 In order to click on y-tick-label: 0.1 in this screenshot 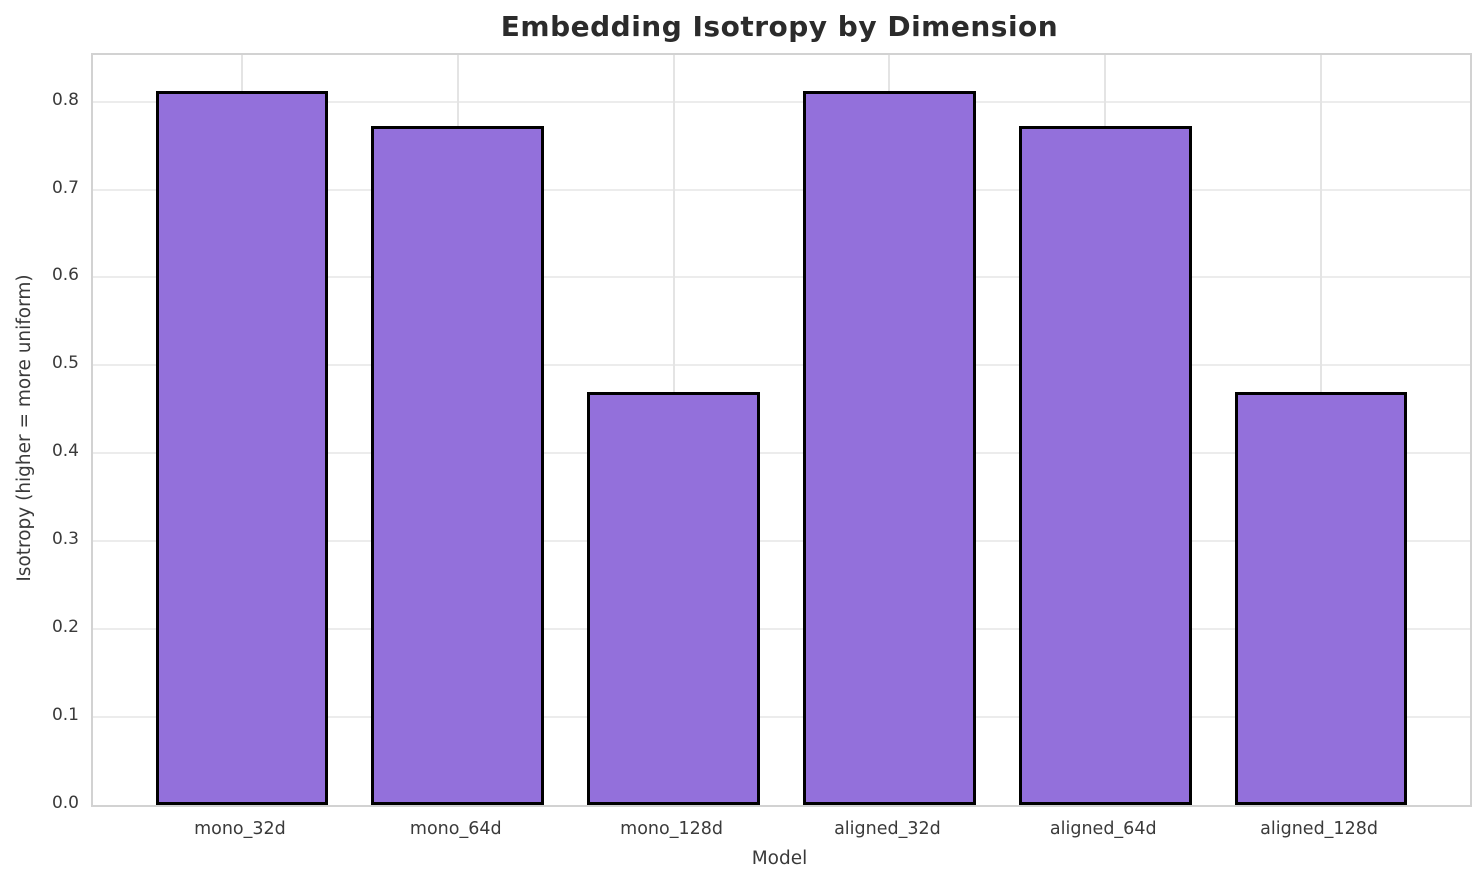, I will do `click(65, 715)`.